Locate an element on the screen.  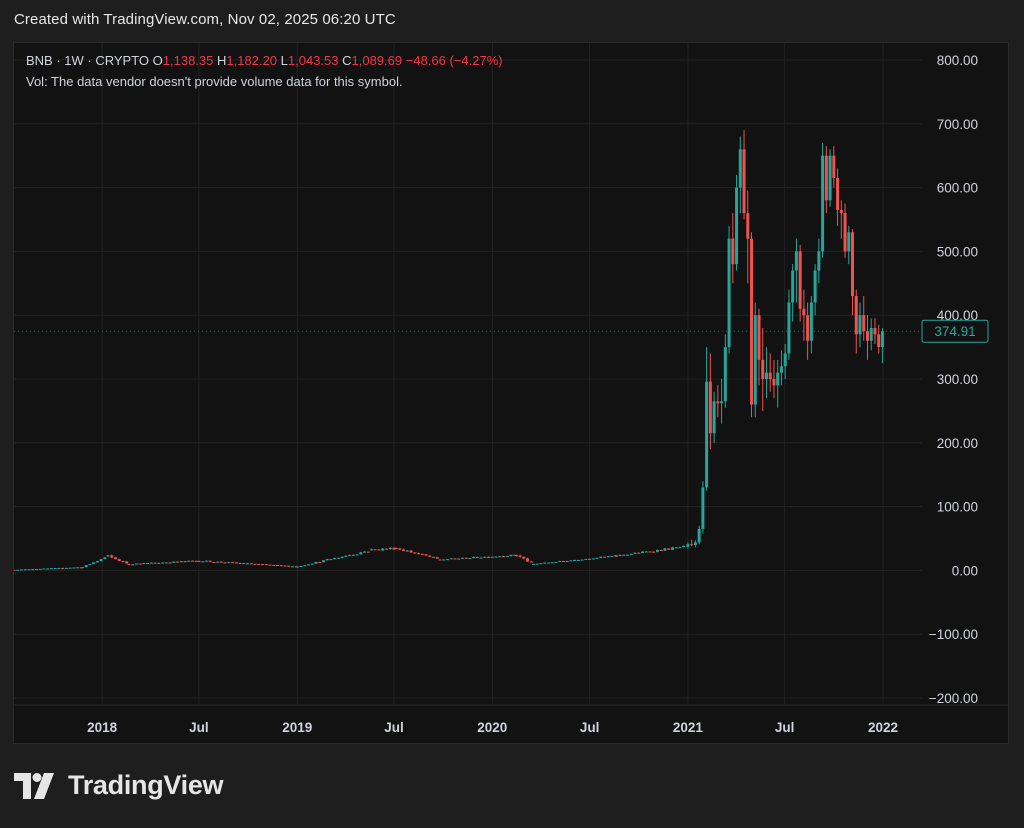
legend-symbol: BNB · 1W · CRYPTO is located at coordinates (88, 60).